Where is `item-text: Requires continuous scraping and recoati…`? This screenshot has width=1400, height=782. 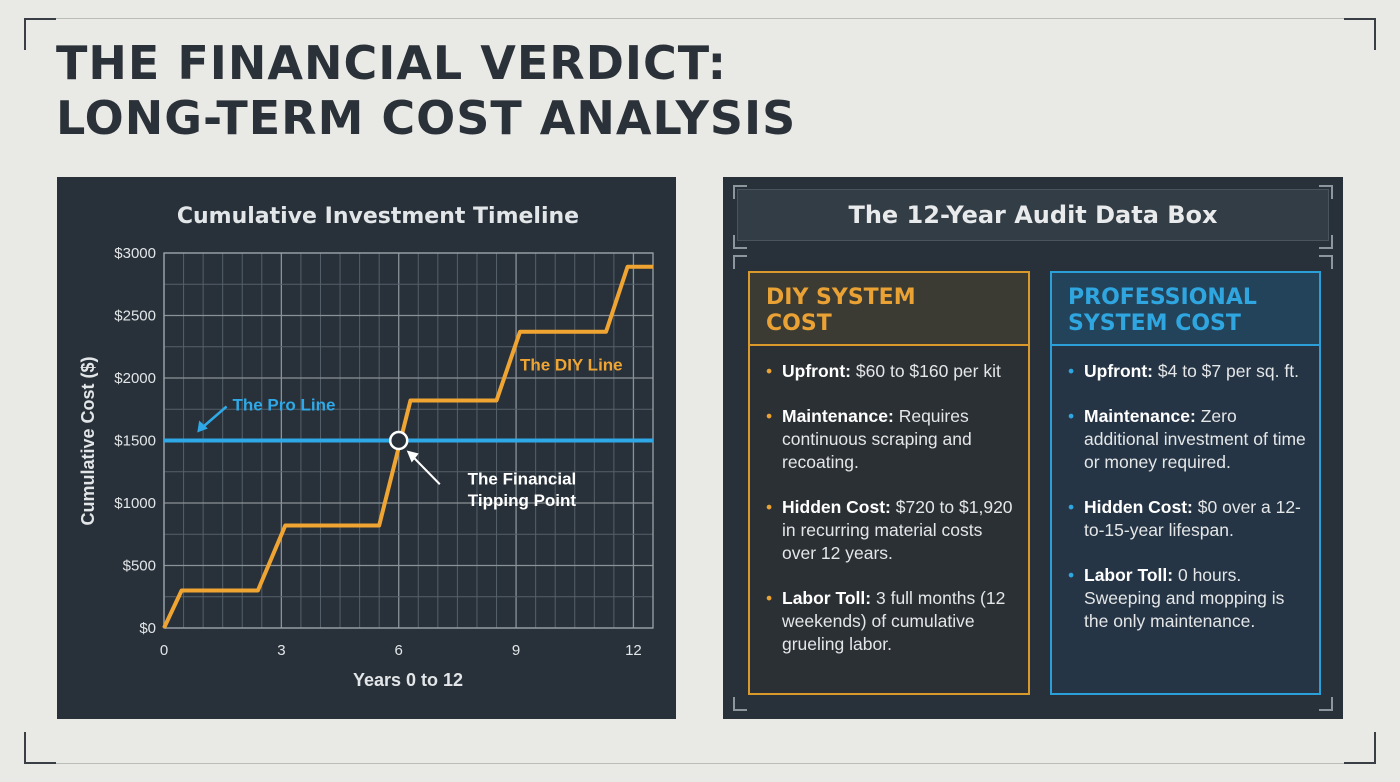
item-text: Requires continuous scraping and recoati… is located at coordinates (877, 439).